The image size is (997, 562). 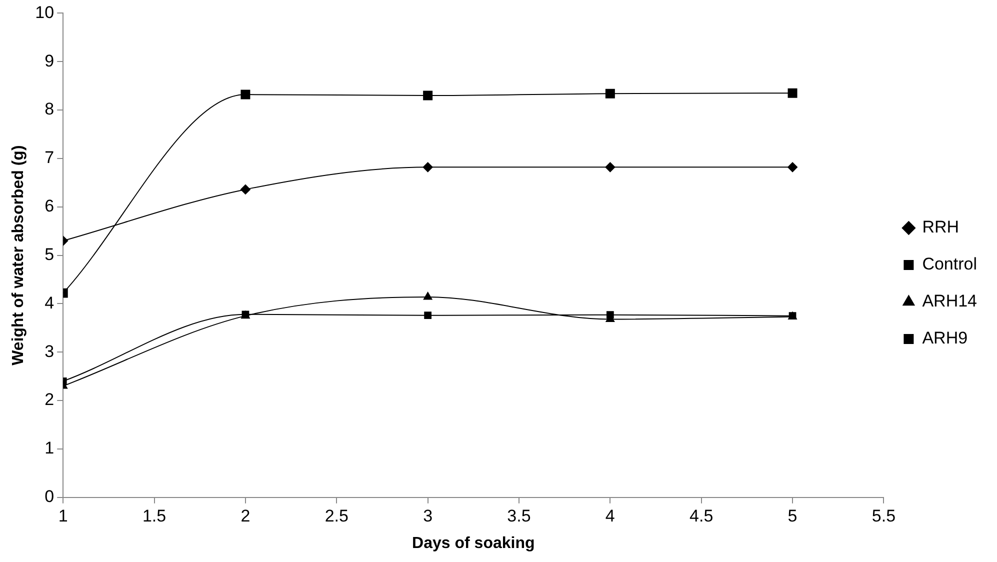 I want to click on x-axis-title: Days of soaking, so click(x=473, y=543).